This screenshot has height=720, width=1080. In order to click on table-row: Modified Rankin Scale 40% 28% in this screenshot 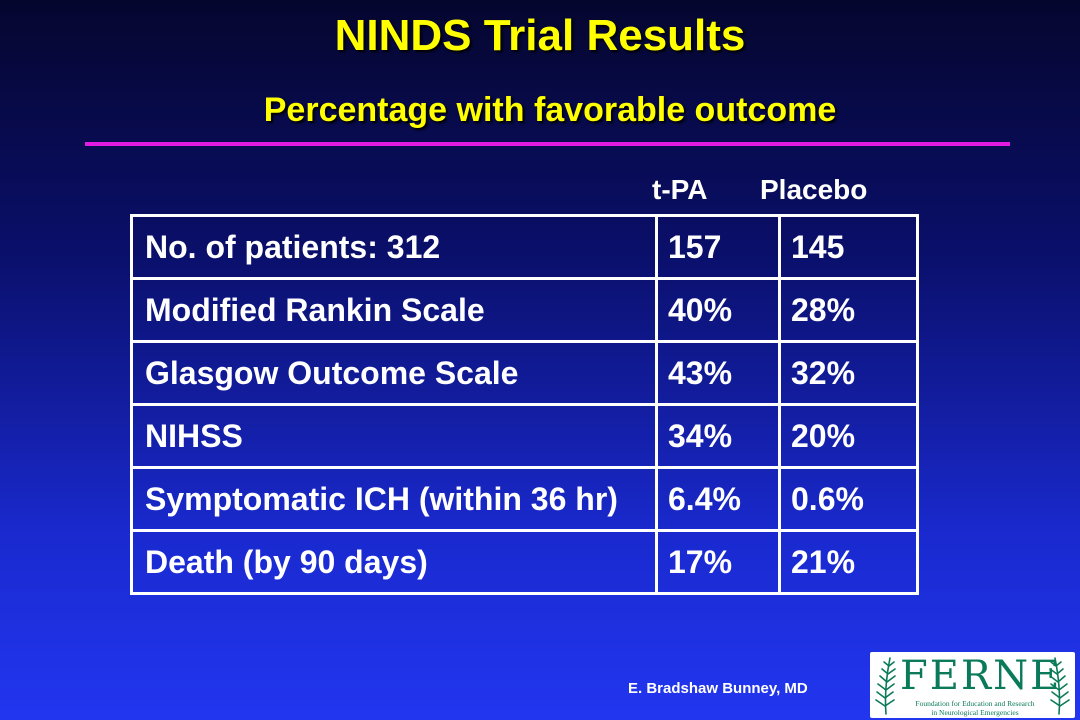, I will do `click(524, 310)`.